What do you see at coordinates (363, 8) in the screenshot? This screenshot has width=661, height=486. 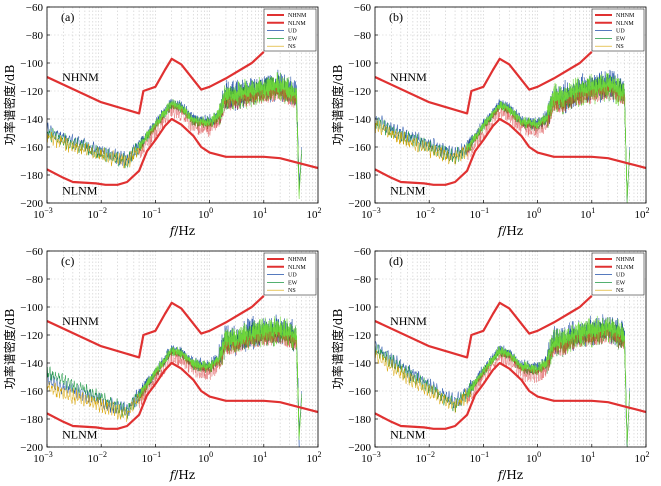 I see `y-tick-label: −60` at bounding box center [363, 8].